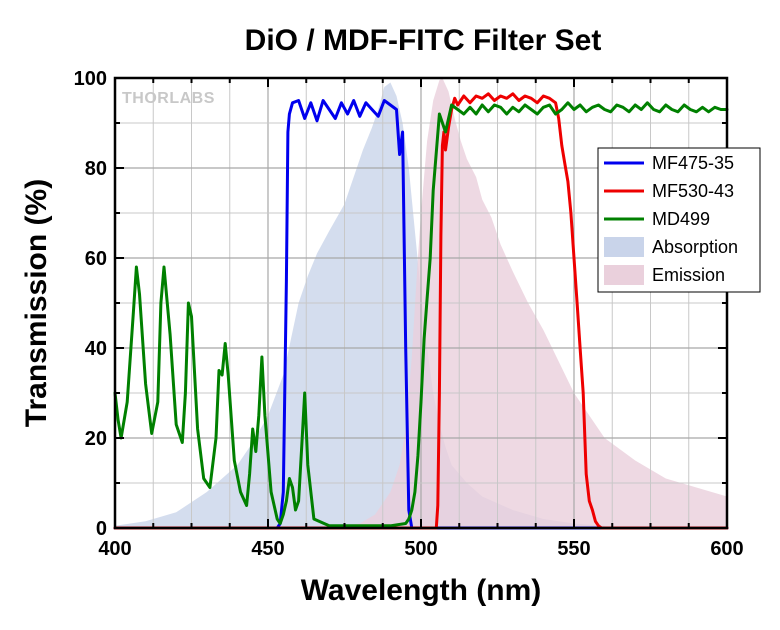 This screenshot has width=780, height=630. What do you see at coordinates (101, 529) in the screenshot?
I see `y-tick-label: 0` at bounding box center [101, 529].